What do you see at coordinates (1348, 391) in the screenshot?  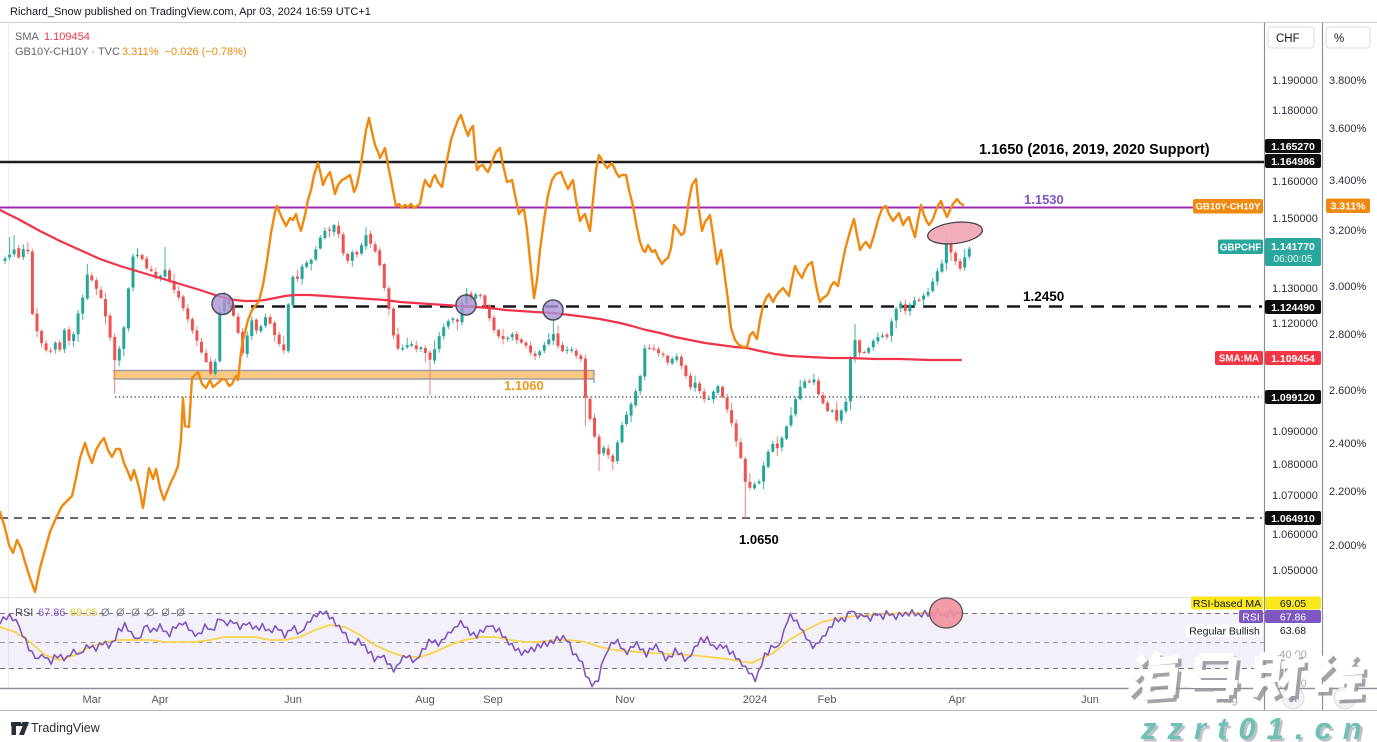 I see `svg-text: 2.600%` at bounding box center [1348, 391].